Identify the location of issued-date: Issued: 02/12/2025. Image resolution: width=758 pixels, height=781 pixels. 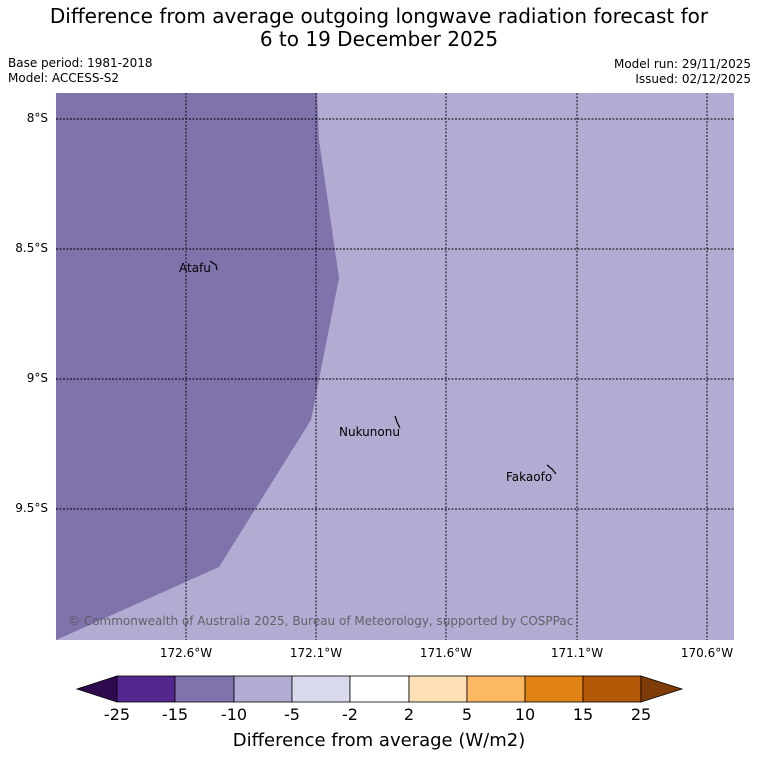
(693, 79).